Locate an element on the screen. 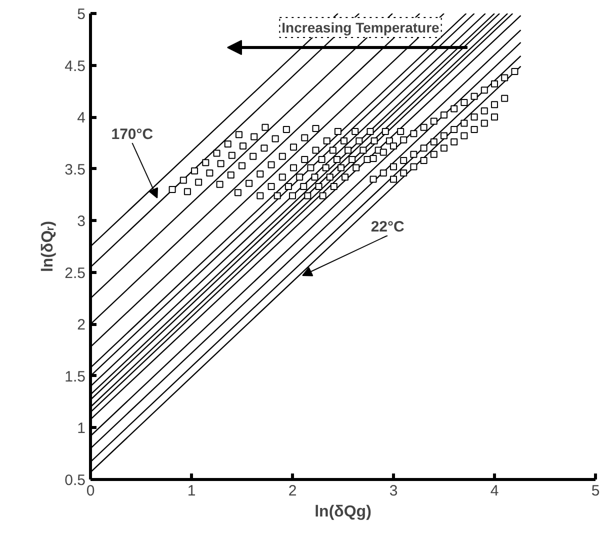 This screenshot has height=539, width=611. x-axis-title: ln(δQg) is located at coordinates (343, 512).